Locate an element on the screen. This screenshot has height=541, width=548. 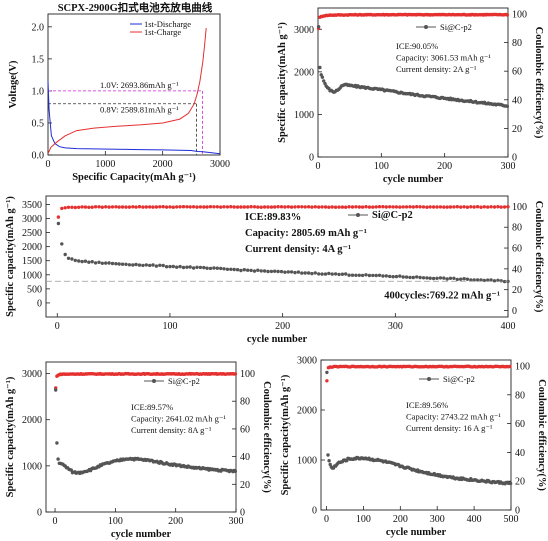
legend-label: Si@C-p2 is located at coordinates (184, 381).